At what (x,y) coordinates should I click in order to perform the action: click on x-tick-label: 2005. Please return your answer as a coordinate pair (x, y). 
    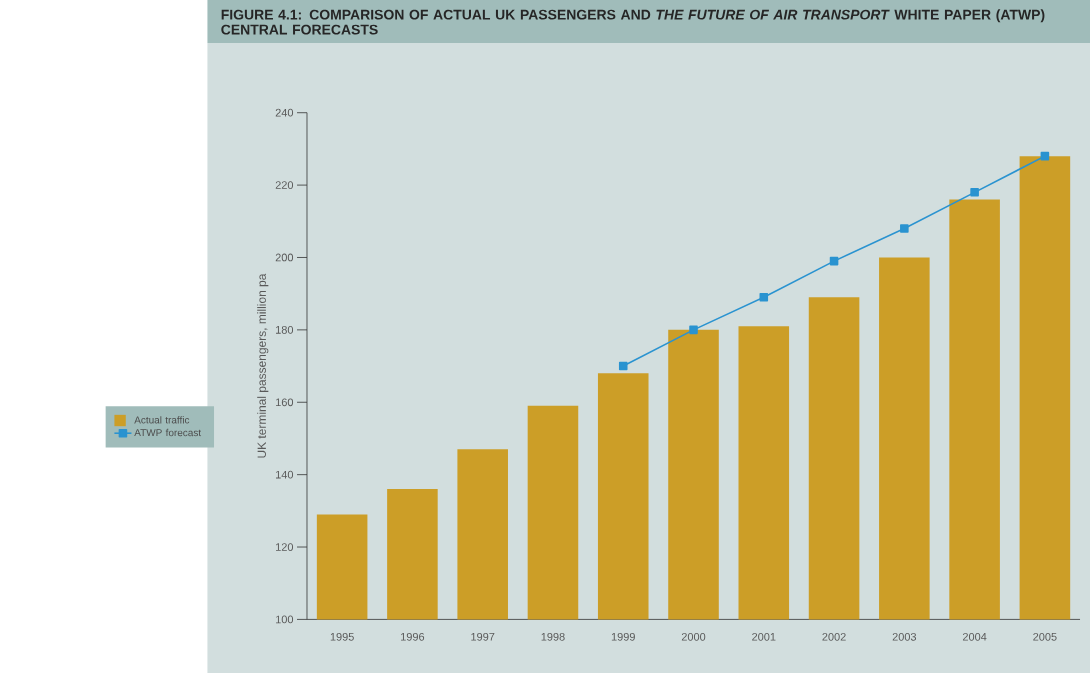
    Looking at the image, I should click on (1045, 636).